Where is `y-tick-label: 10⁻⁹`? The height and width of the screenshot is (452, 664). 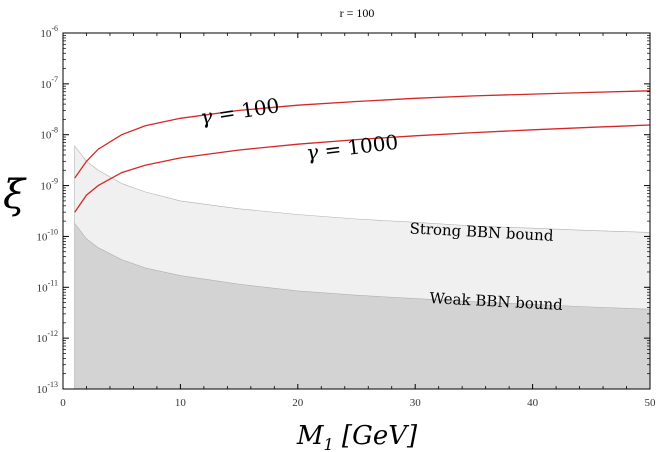
y-tick-label: 10⁻⁹ is located at coordinates (49, 185).